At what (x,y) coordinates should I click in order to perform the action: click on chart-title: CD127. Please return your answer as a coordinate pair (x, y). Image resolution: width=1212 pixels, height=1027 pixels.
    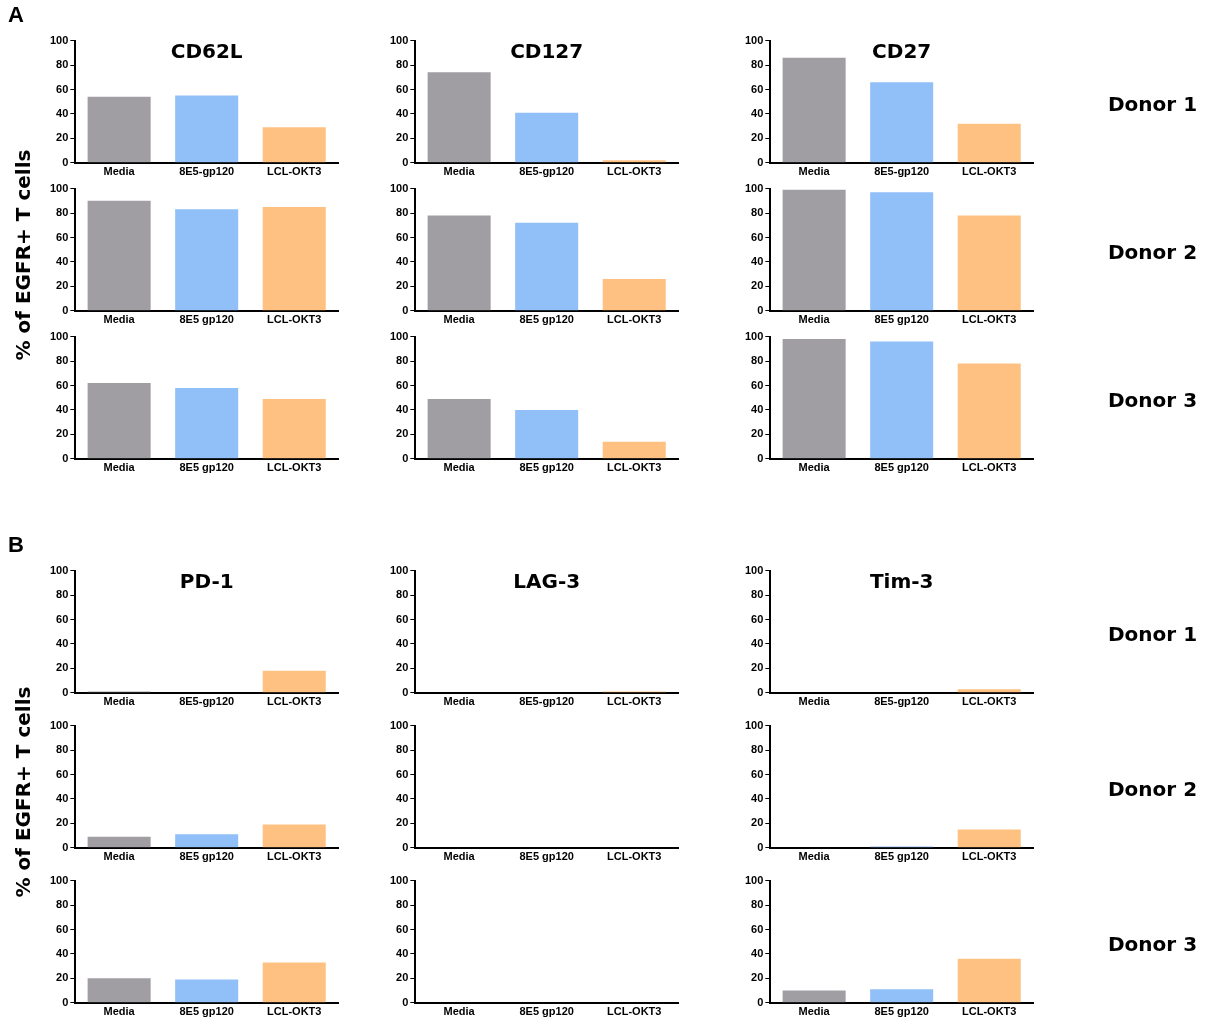
    Looking at the image, I should click on (547, 50).